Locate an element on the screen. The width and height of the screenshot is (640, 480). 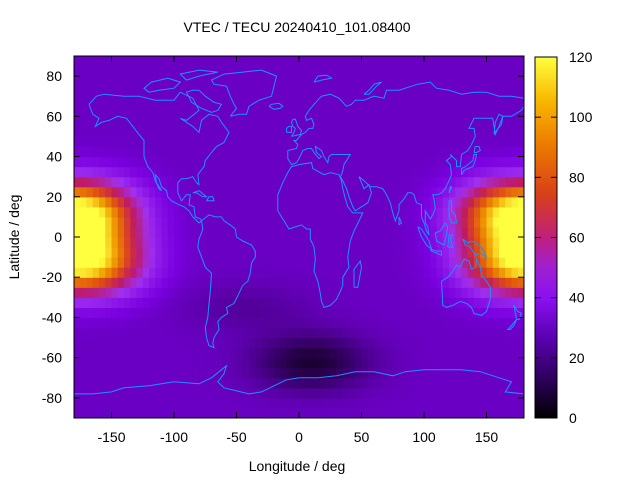
coastline-java is located at coordinates (435, 252).